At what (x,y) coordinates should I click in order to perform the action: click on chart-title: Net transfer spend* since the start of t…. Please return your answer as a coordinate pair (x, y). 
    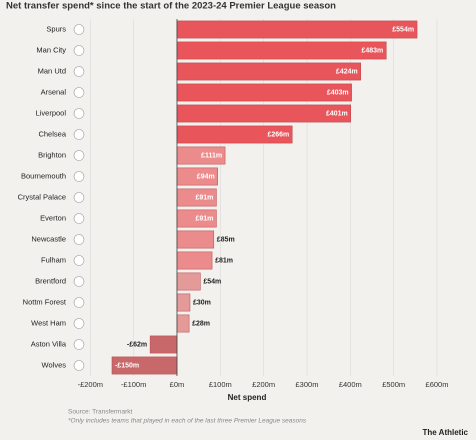
    Looking at the image, I should click on (171, 6).